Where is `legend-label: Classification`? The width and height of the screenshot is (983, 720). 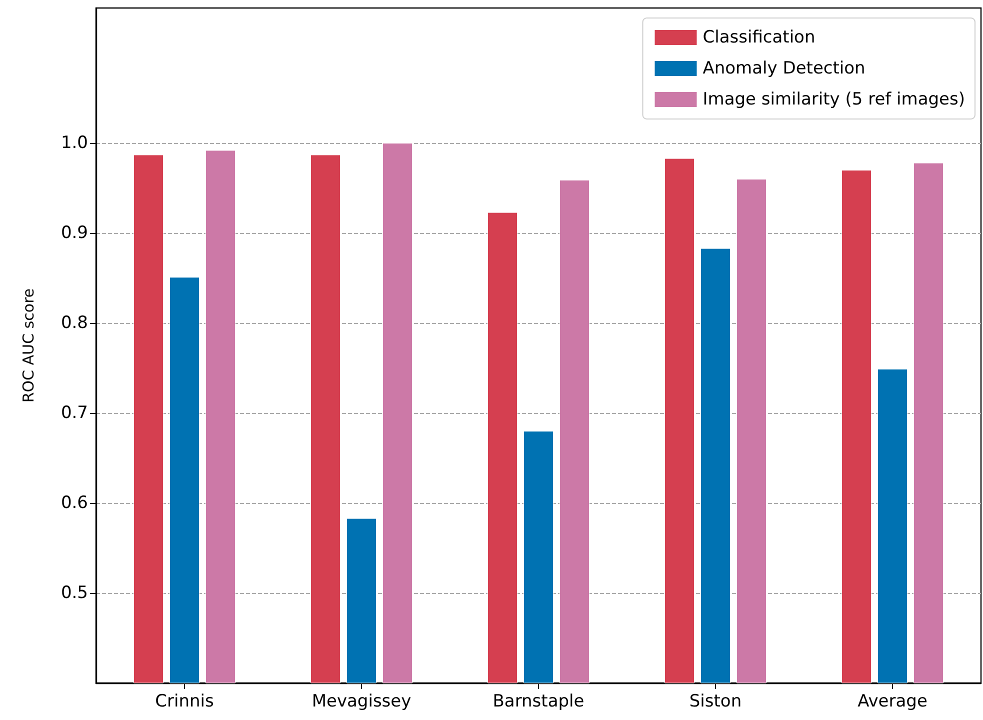 legend-label: Classification is located at coordinates (759, 38).